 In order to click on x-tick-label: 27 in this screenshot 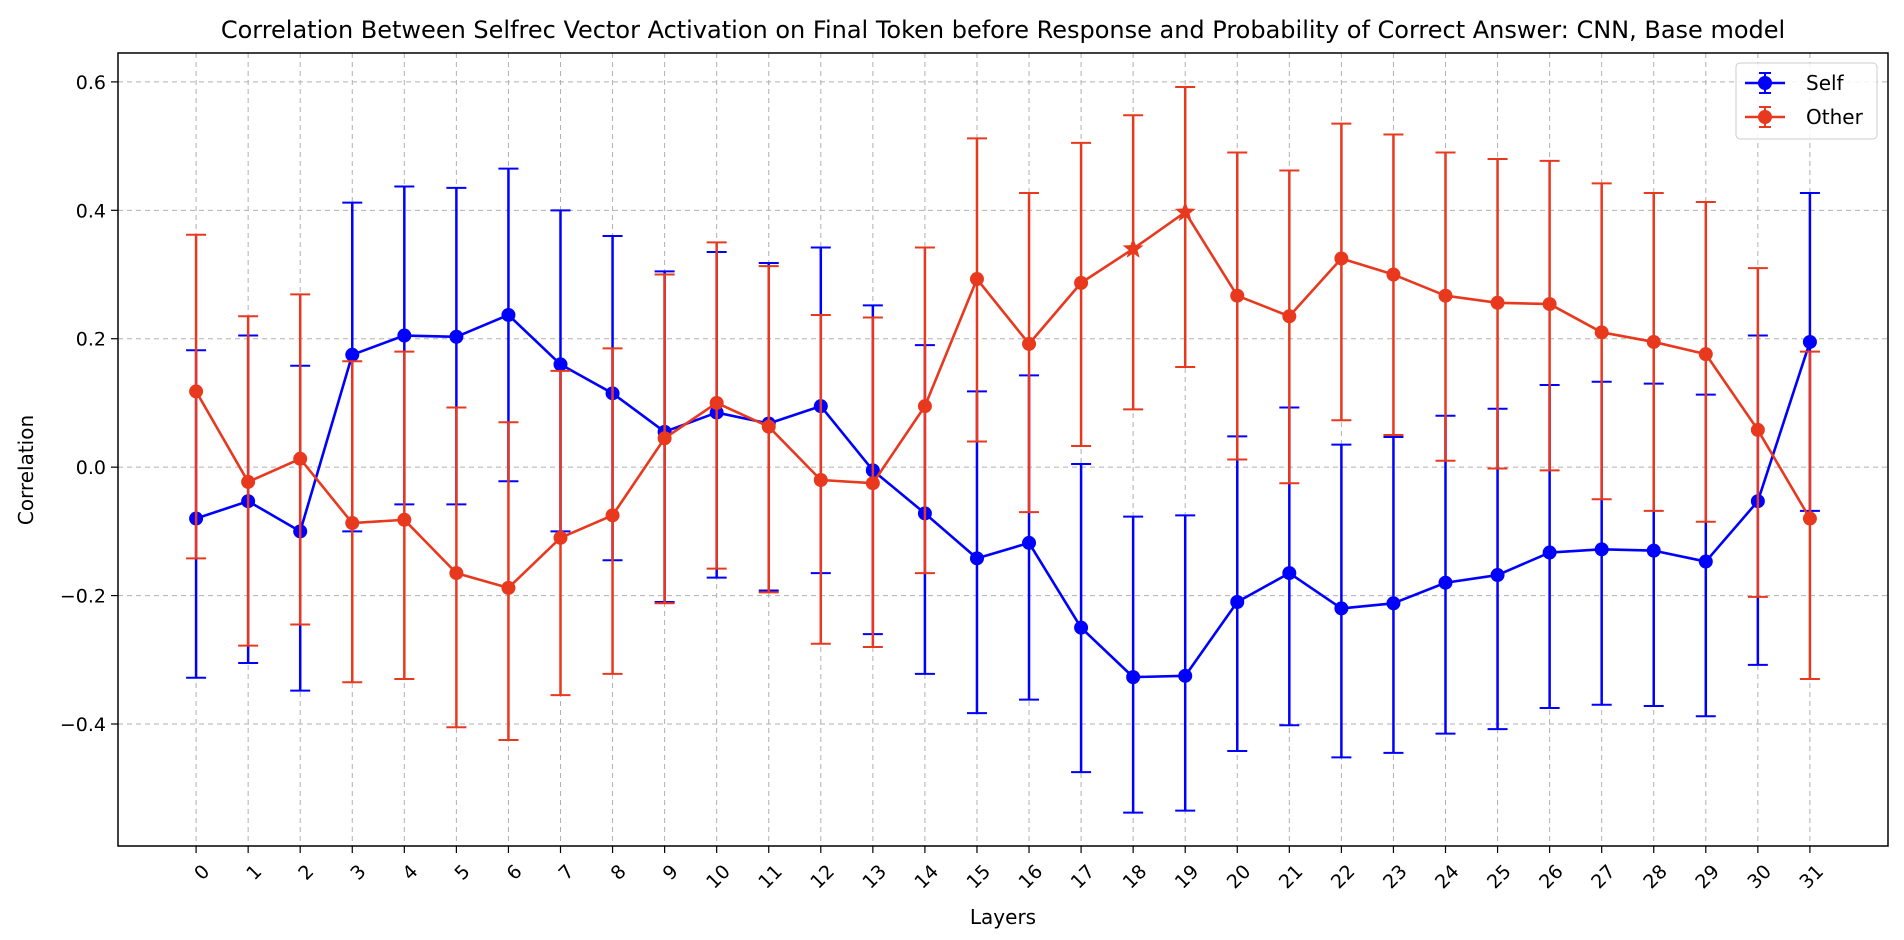, I will do `click(1603, 877)`.